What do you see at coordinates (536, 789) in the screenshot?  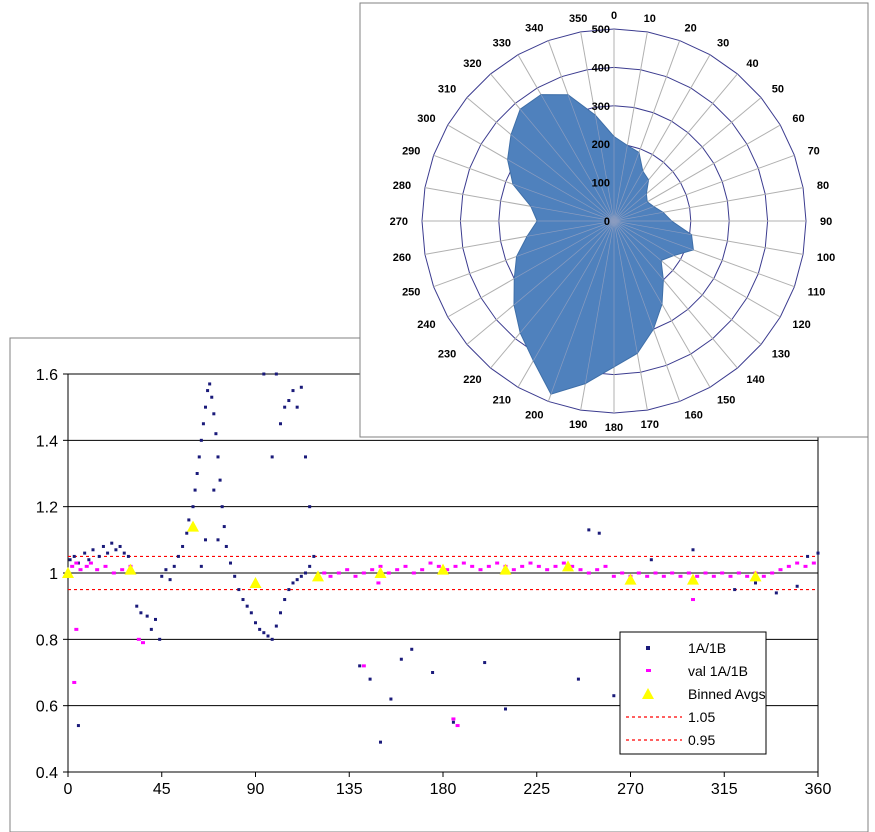 I see `x-tick-label: 225` at bounding box center [536, 789].